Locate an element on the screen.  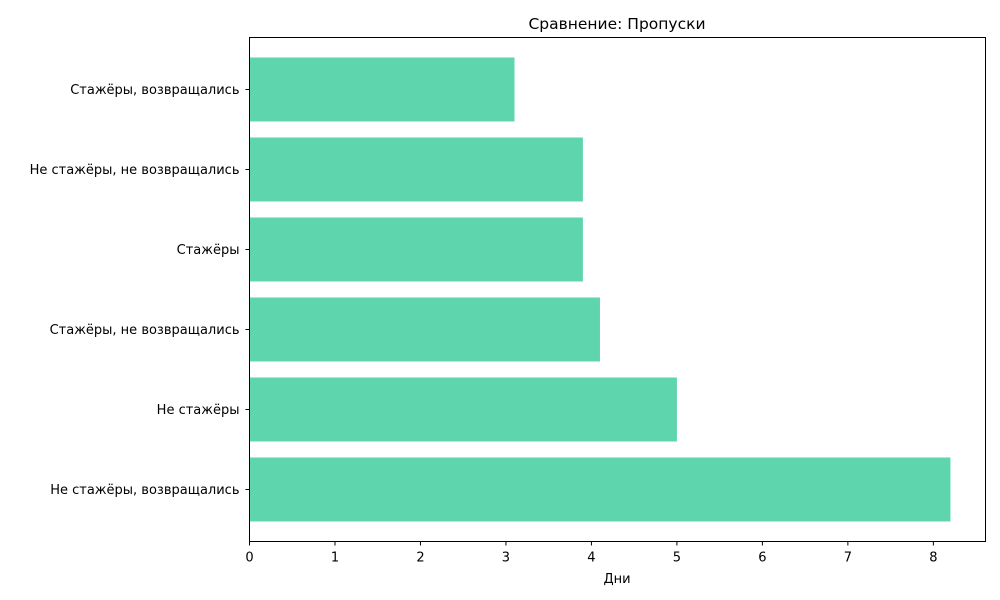
x-tick-label: 4 is located at coordinates (591, 558).